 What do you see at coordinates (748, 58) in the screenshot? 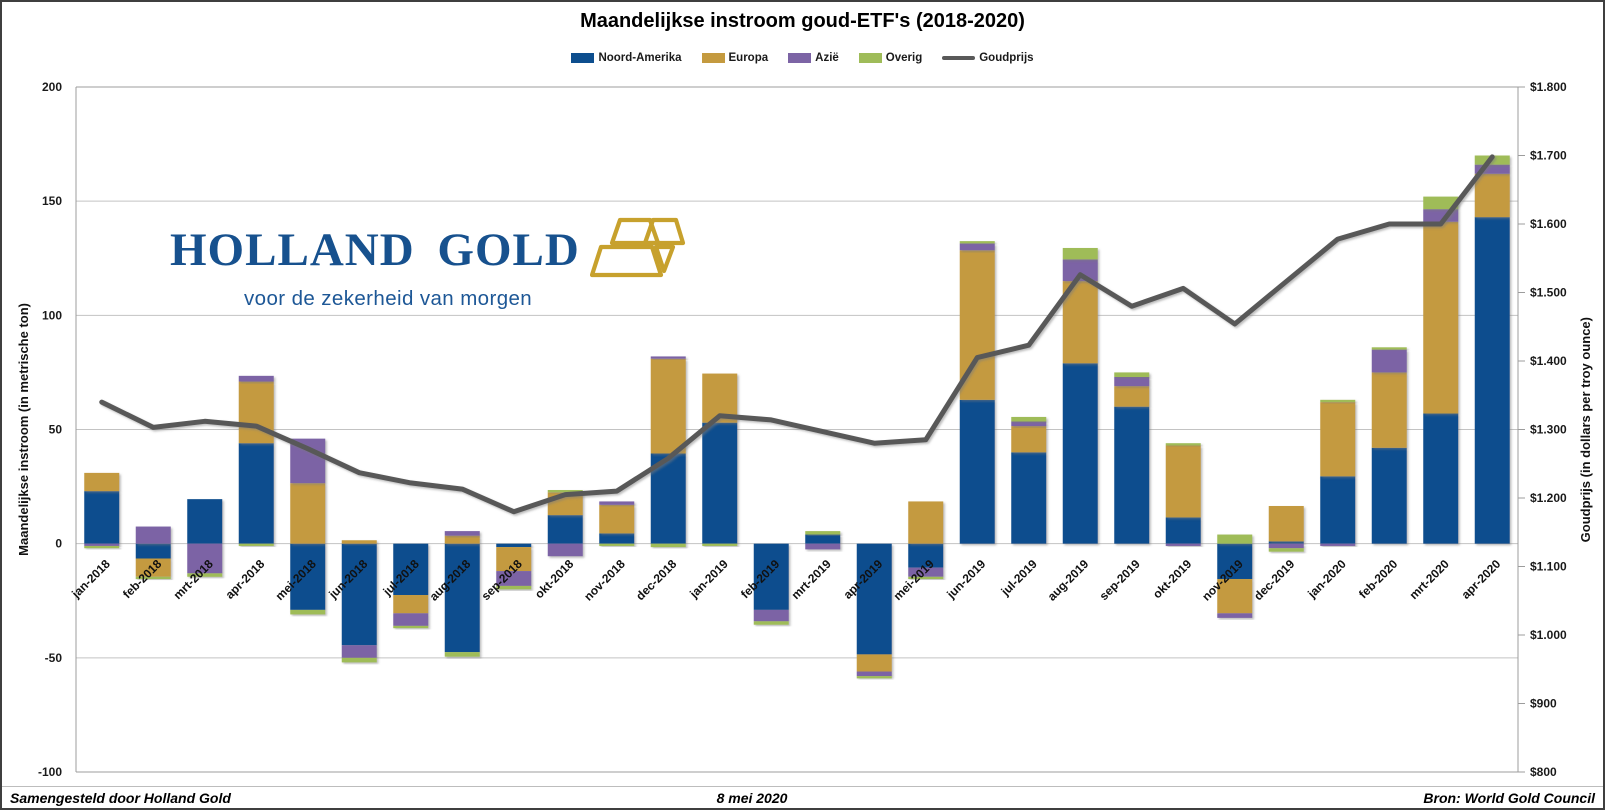
I see `legend-label: Europa` at bounding box center [748, 58].